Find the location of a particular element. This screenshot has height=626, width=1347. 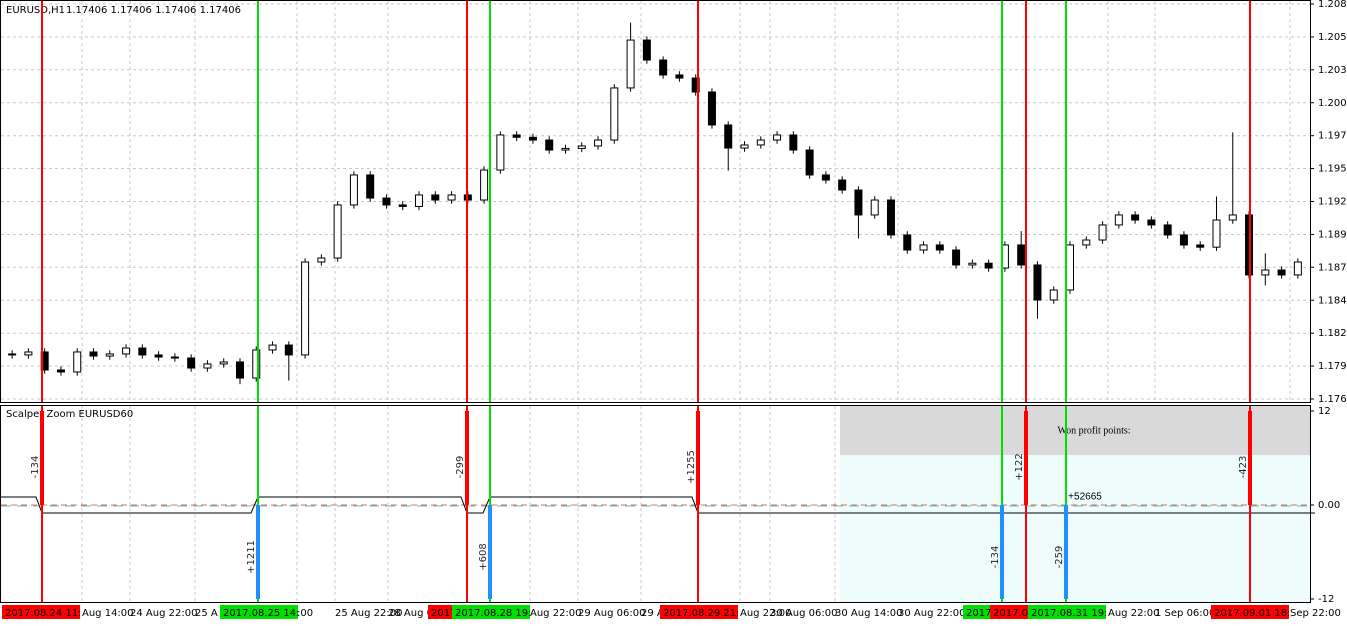

x-tick-label: 30 Aug 06:00 is located at coordinates (803, 613).